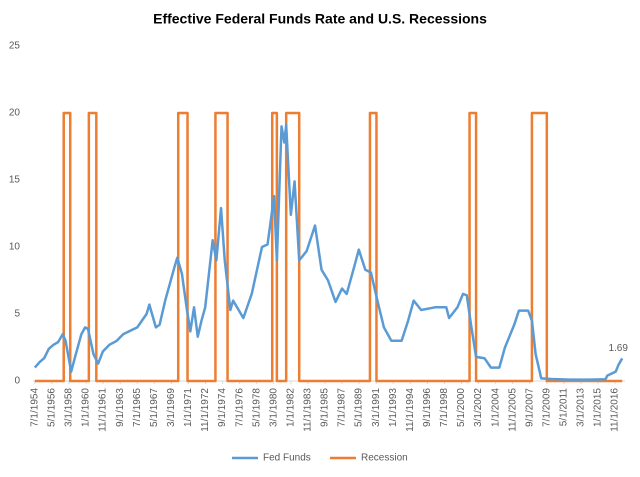 This screenshot has width=640, height=477. I want to click on x-tick-label: 11/1/1994, so click(410, 410).